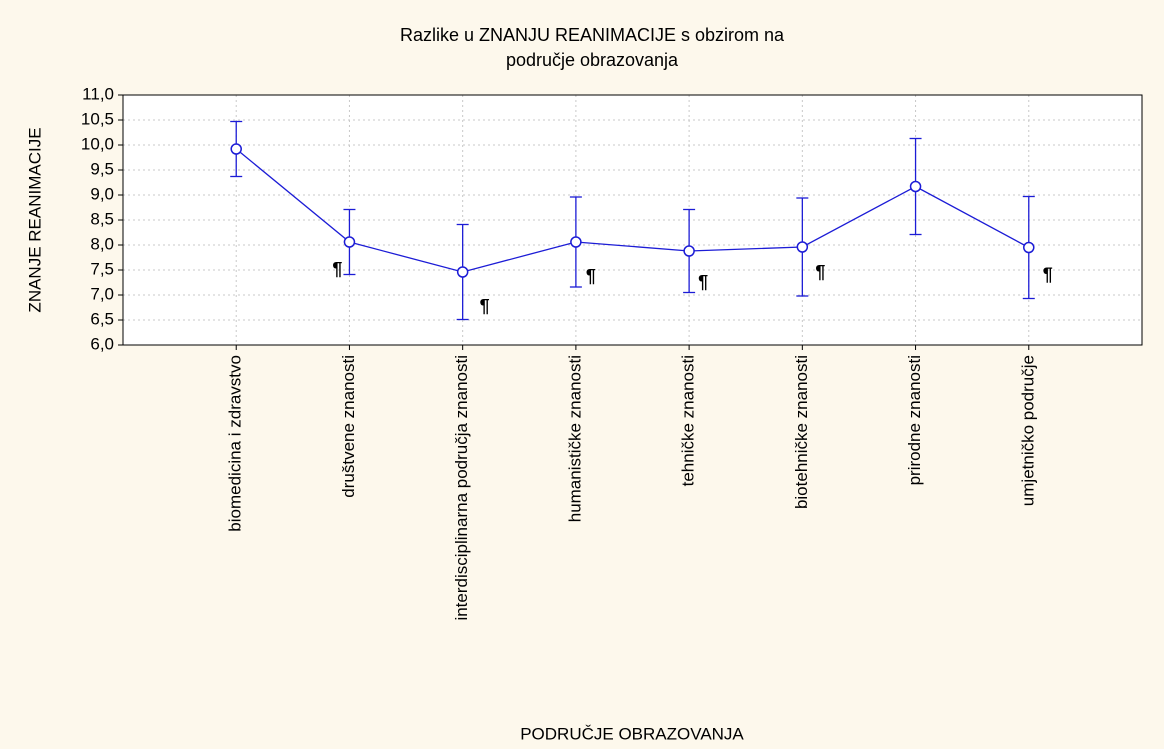  What do you see at coordinates (102, 243) in the screenshot?
I see `y-tick-label: 8,0` at bounding box center [102, 243].